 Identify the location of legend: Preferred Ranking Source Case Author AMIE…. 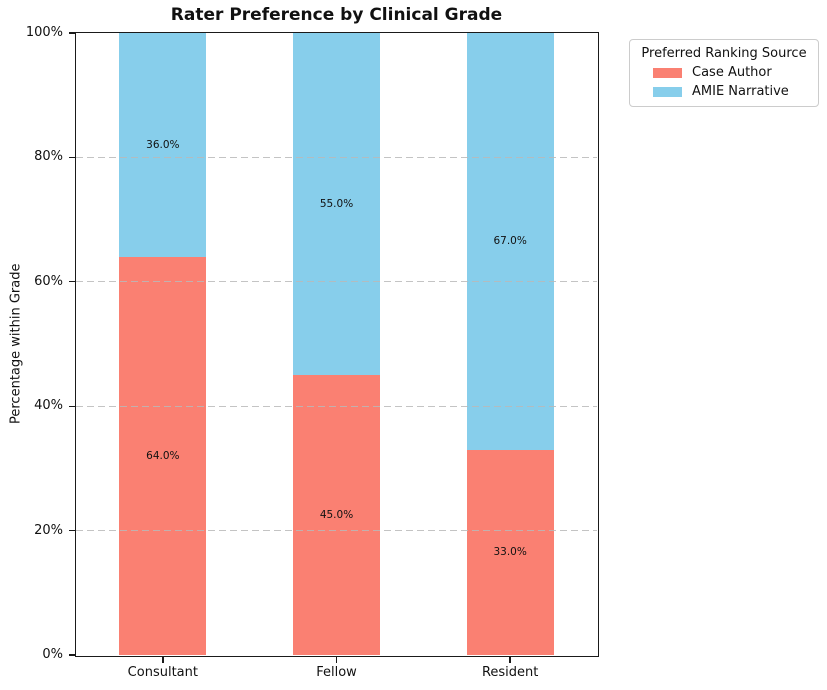
(724, 73).